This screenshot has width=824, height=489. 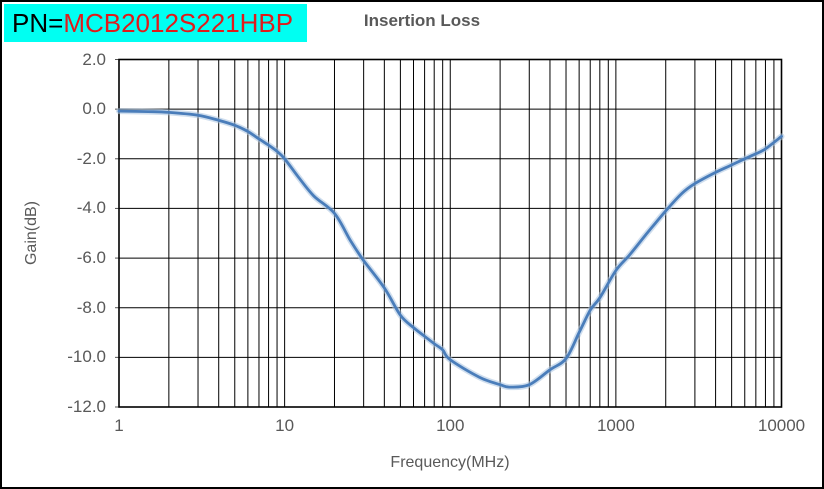 What do you see at coordinates (38, 23) in the screenshot?
I see `pn-prefix-label: PN=` at bounding box center [38, 23].